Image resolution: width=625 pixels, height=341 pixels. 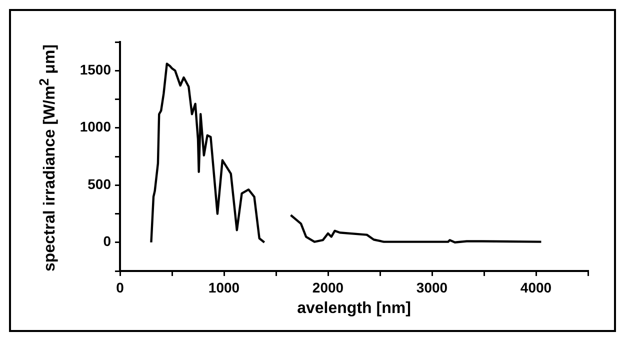 I want to click on x-axis-title: avelength [nm], so click(x=354, y=309).